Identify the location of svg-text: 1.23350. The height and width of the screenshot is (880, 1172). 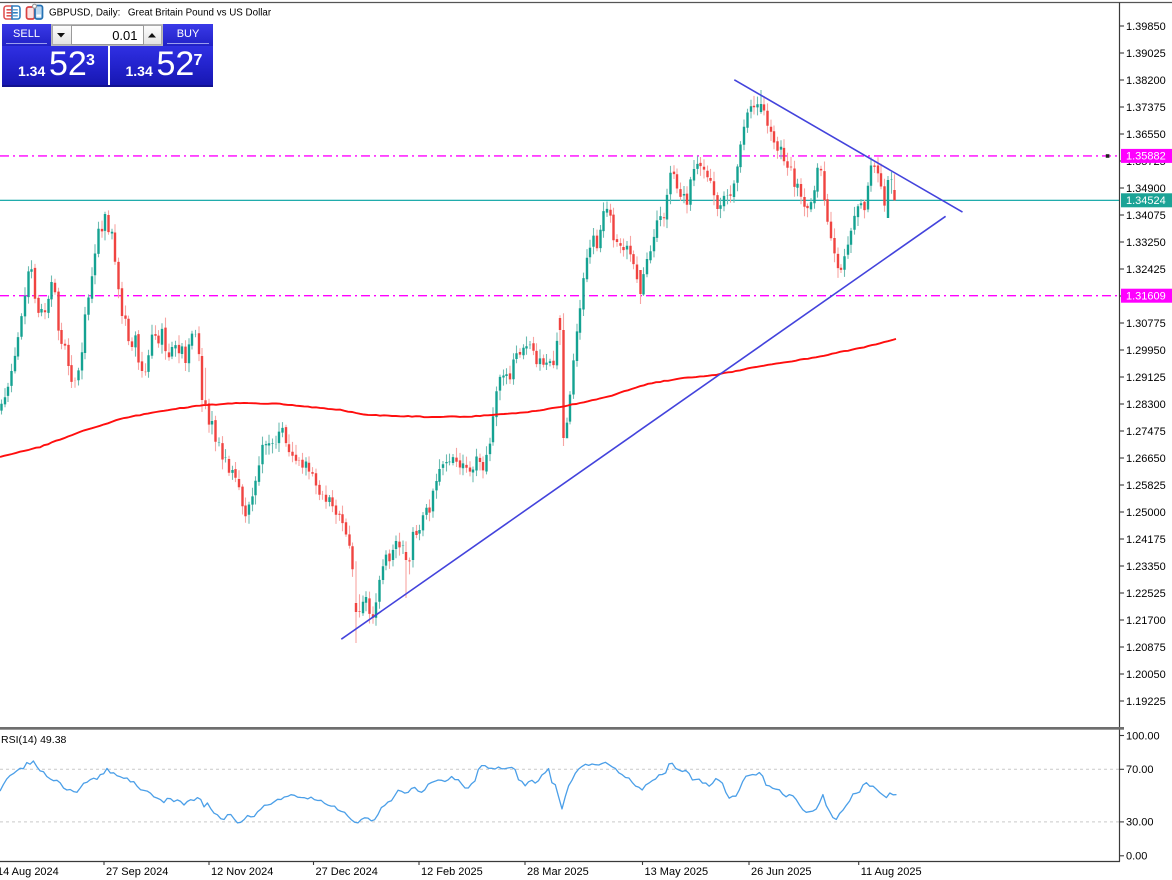
(1146, 567).